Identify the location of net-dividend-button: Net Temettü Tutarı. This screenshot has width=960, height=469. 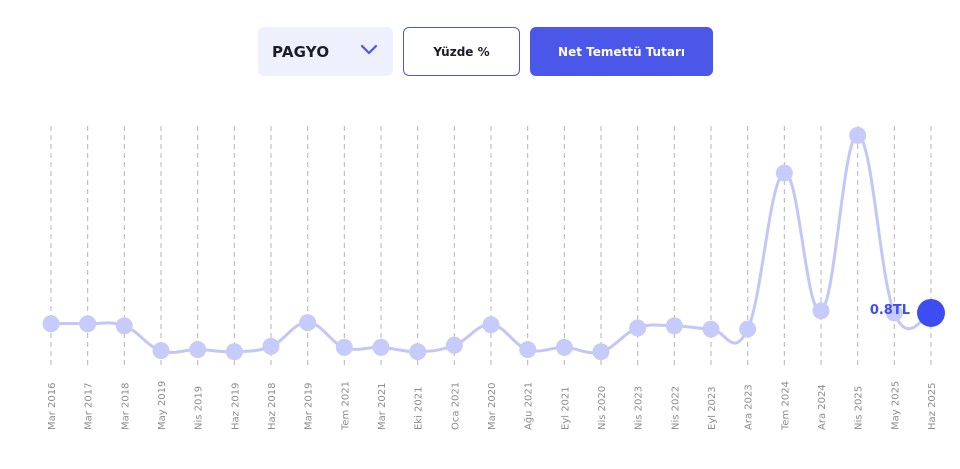
(621, 51).